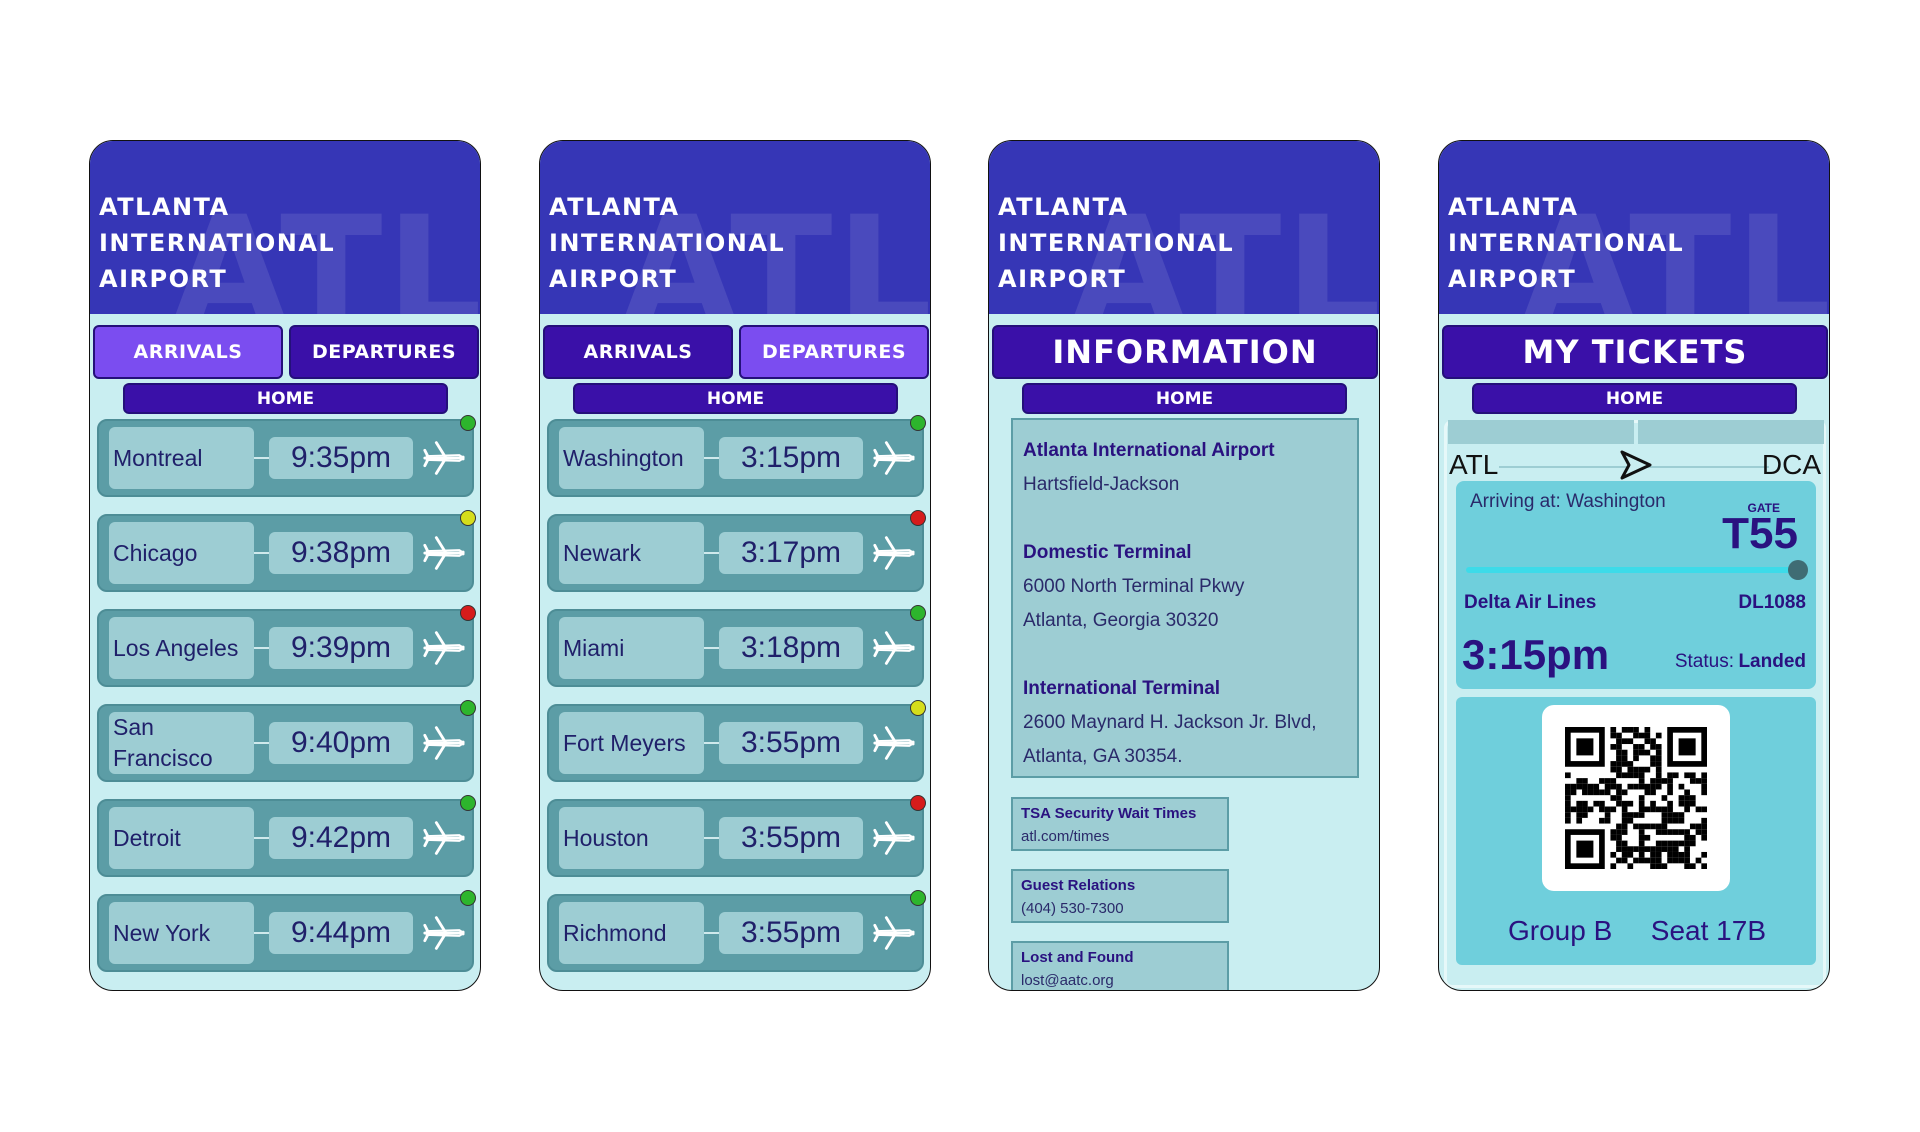 Image resolution: width=1920 pixels, height=1132 pixels. I want to click on screen-banner: INFORMATION, so click(1185, 352).